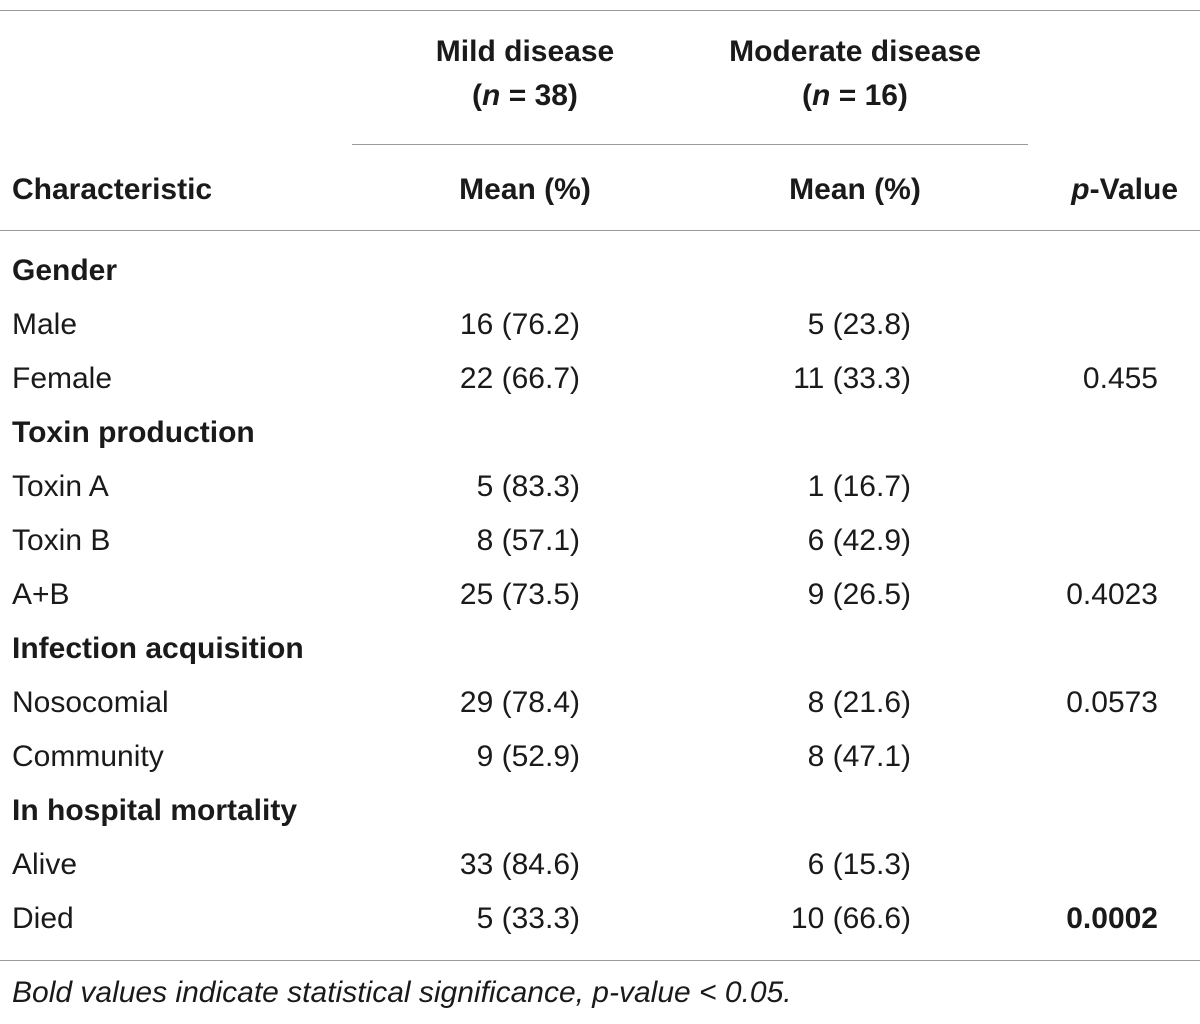 The width and height of the screenshot is (1200, 1024). What do you see at coordinates (528, 540) in the screenshot?
I see `mild-value-cell: 8 (57.1)` at bounding box center [528, 540].